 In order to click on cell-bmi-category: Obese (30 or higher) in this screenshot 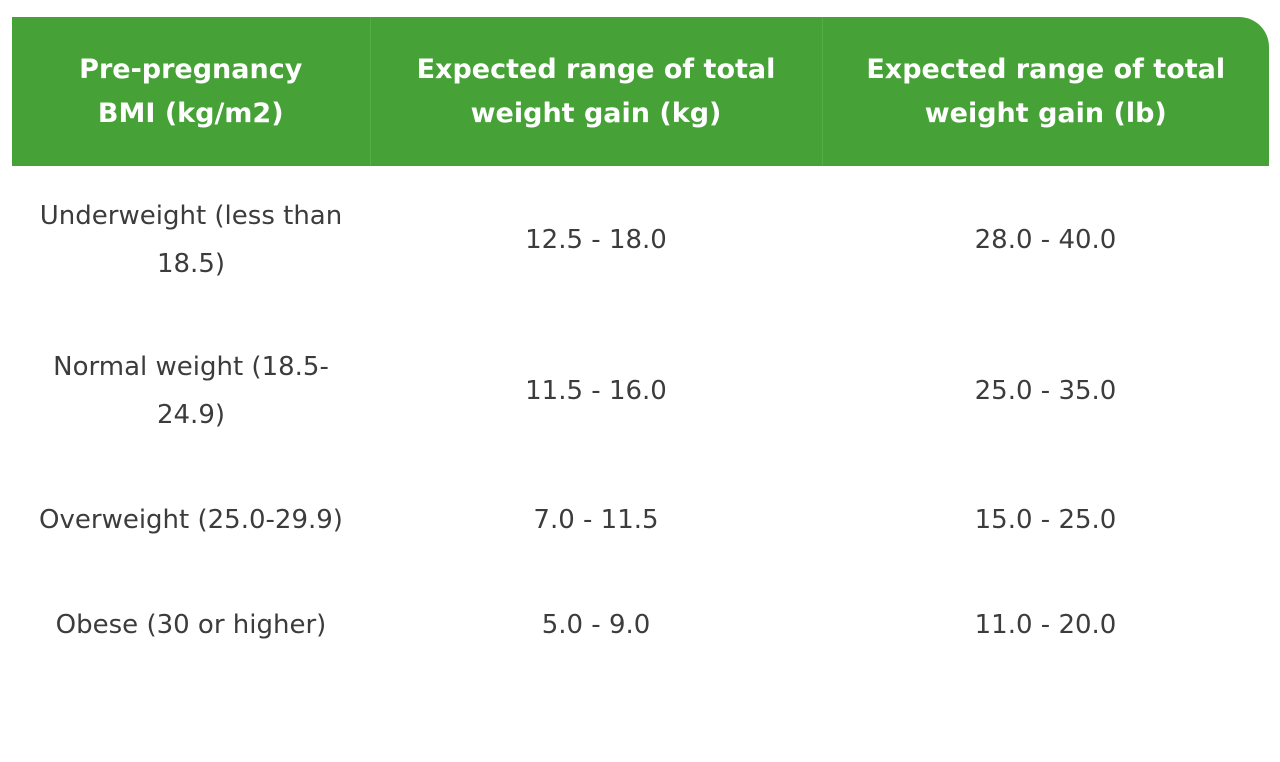, I will do `click(191, 625)`.